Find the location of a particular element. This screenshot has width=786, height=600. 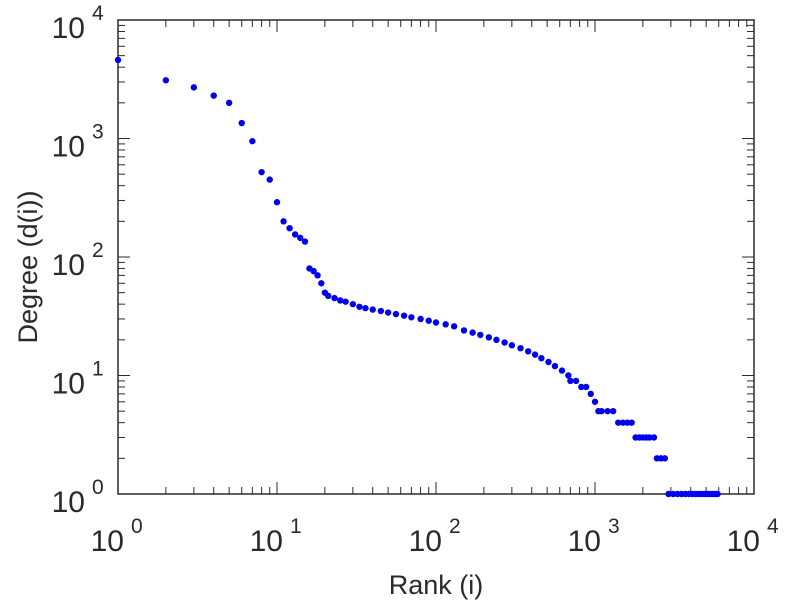

y-tick-label: 10 3 is located at coordinates (78, 142).